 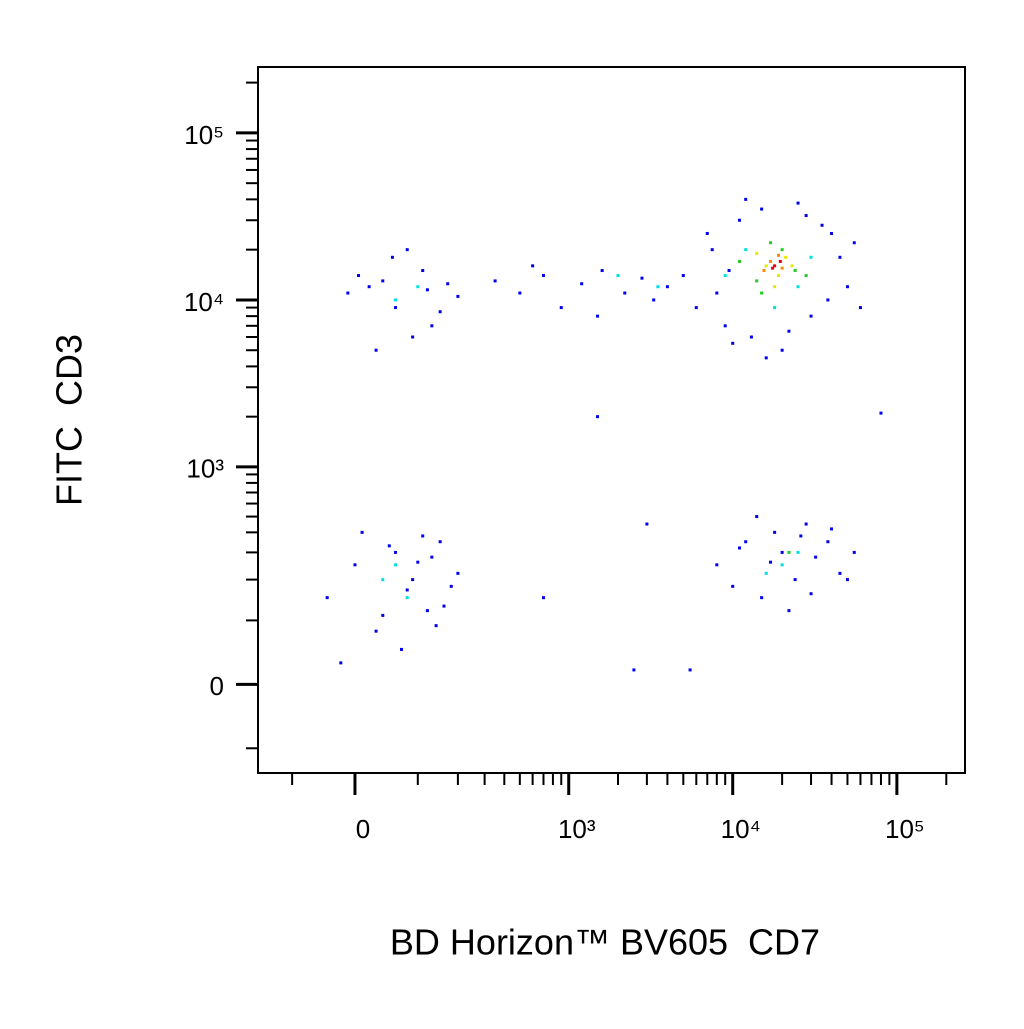 I want to click on x-tick-label: 10⁴, so click(x=741, y=829).